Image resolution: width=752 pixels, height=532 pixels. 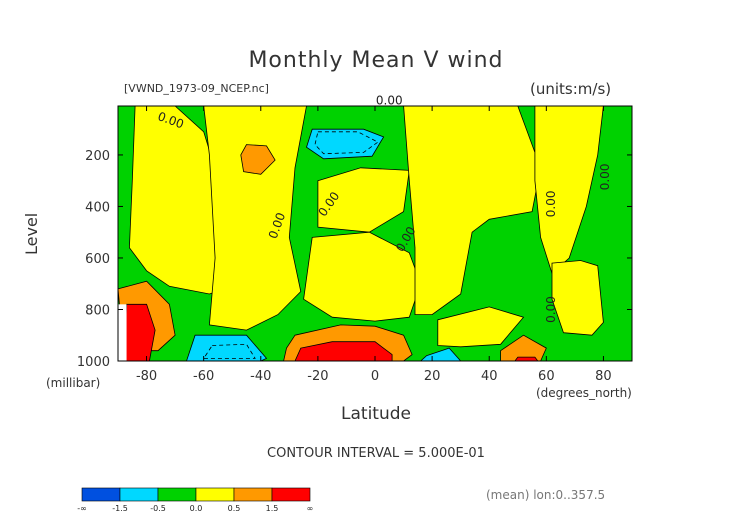 What do you see at coordinates (82, 508) in the screenshot?
I see `colorbar-label-0: -∞` at bounding box center [82, 508].